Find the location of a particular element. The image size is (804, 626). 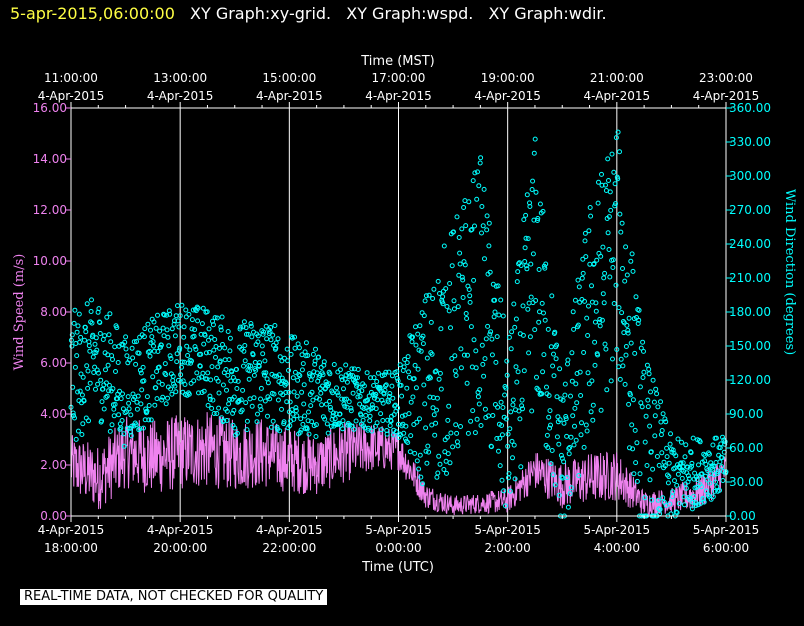

top-tick-date: 4-Apr-2015 is located at coordinates (71, 96).